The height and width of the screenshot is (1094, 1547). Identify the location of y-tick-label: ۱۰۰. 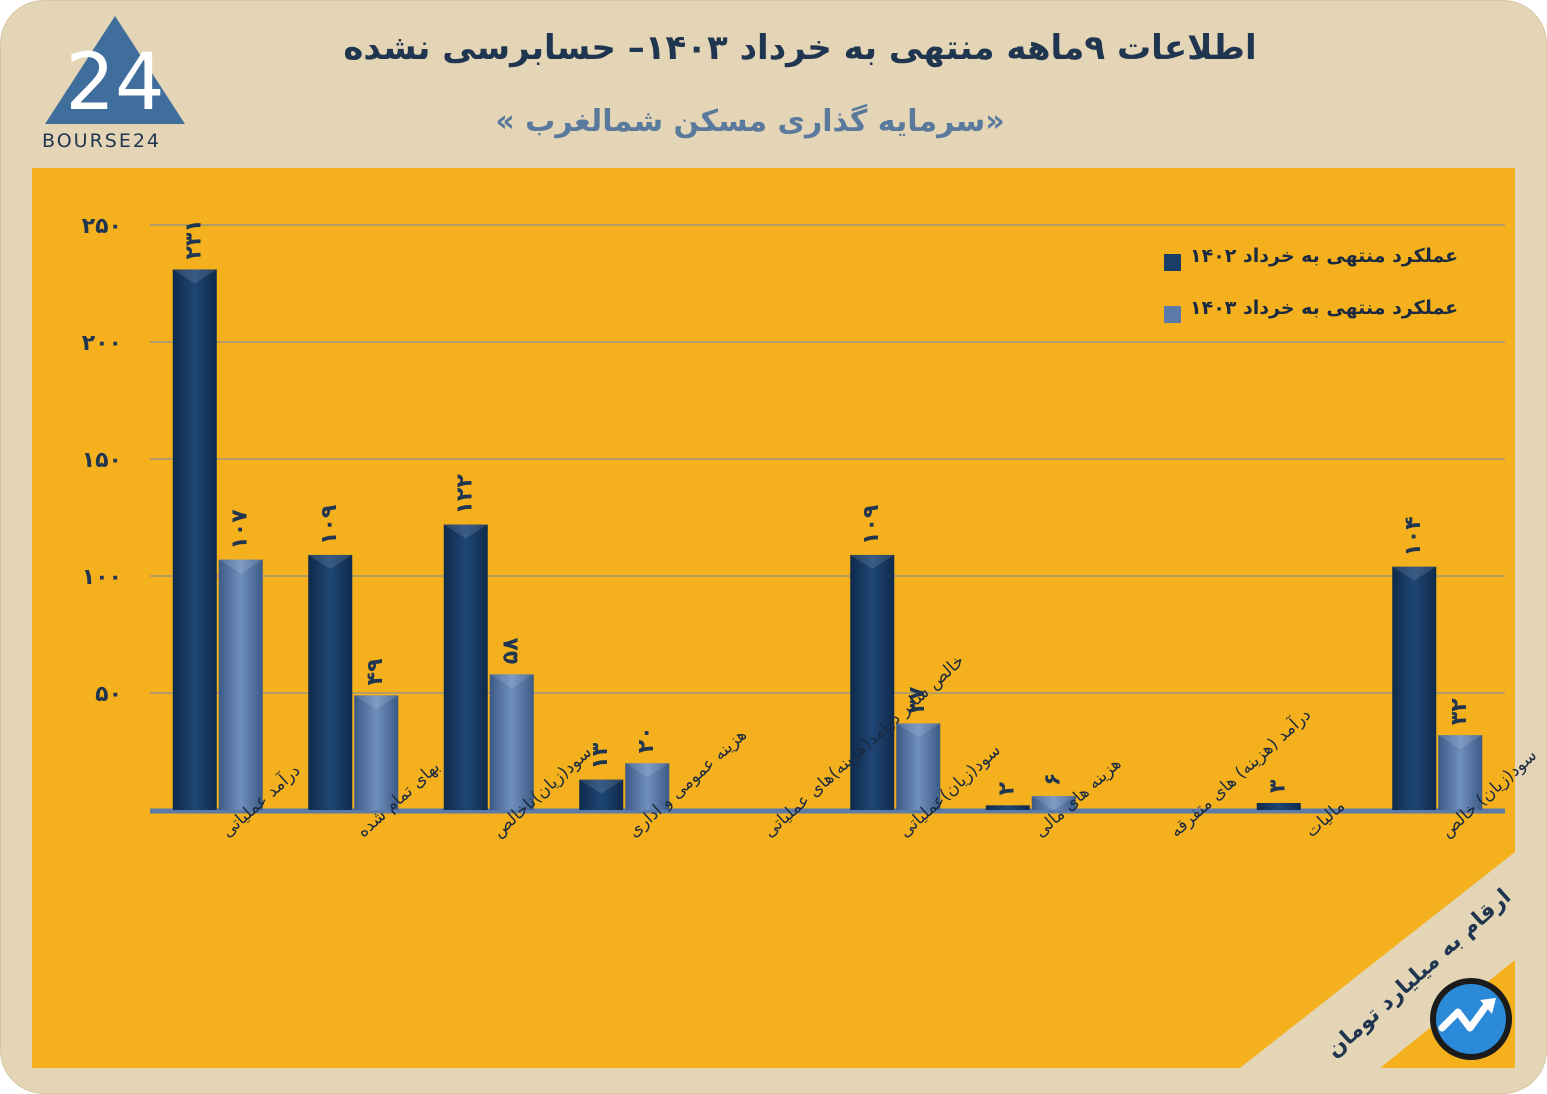
(102, 577).